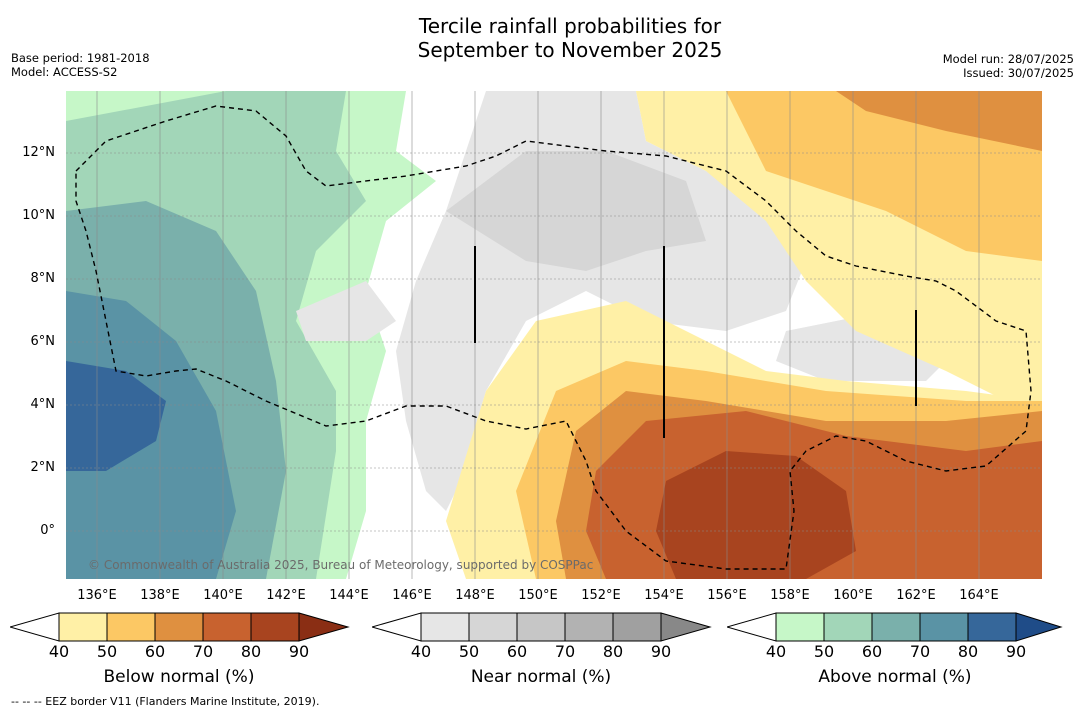 The image size is (1085, 713). I want to click on lat-label: 6°N, so click(43, 341).